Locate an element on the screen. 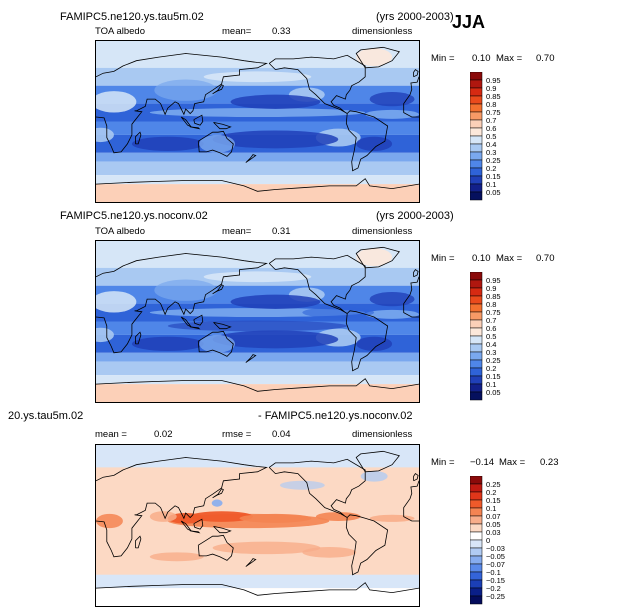 Image resolution: width=617 pixels, height=616 pixels. panel-1-min-label: Min = is located at coordinates (443, 58).